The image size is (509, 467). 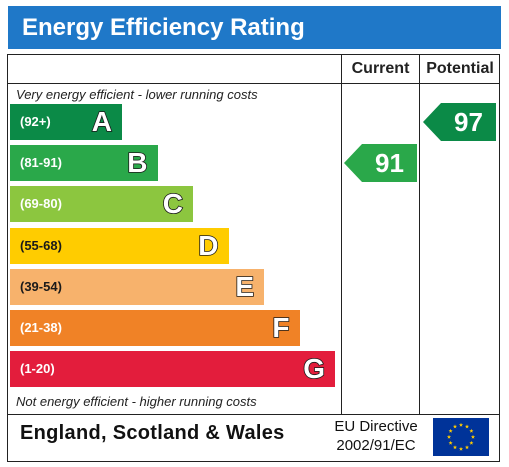 I want to click on current-column-header: Current, so click(x=380, y=68).